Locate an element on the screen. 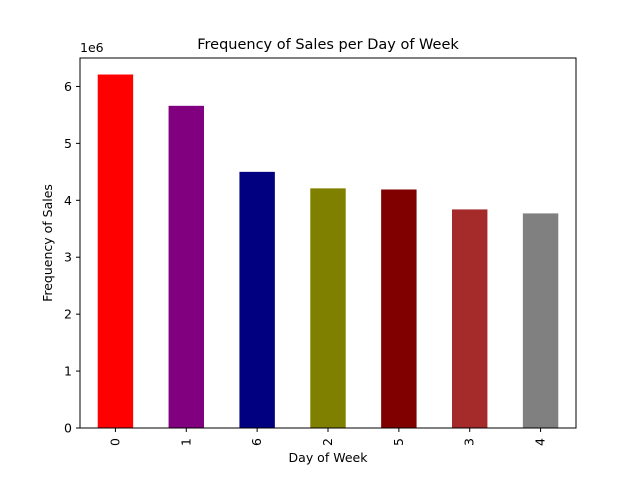 This screenshot has width=640, height=480. y-axis-label: Frequency of Sales is located at coordinates (47, 243).